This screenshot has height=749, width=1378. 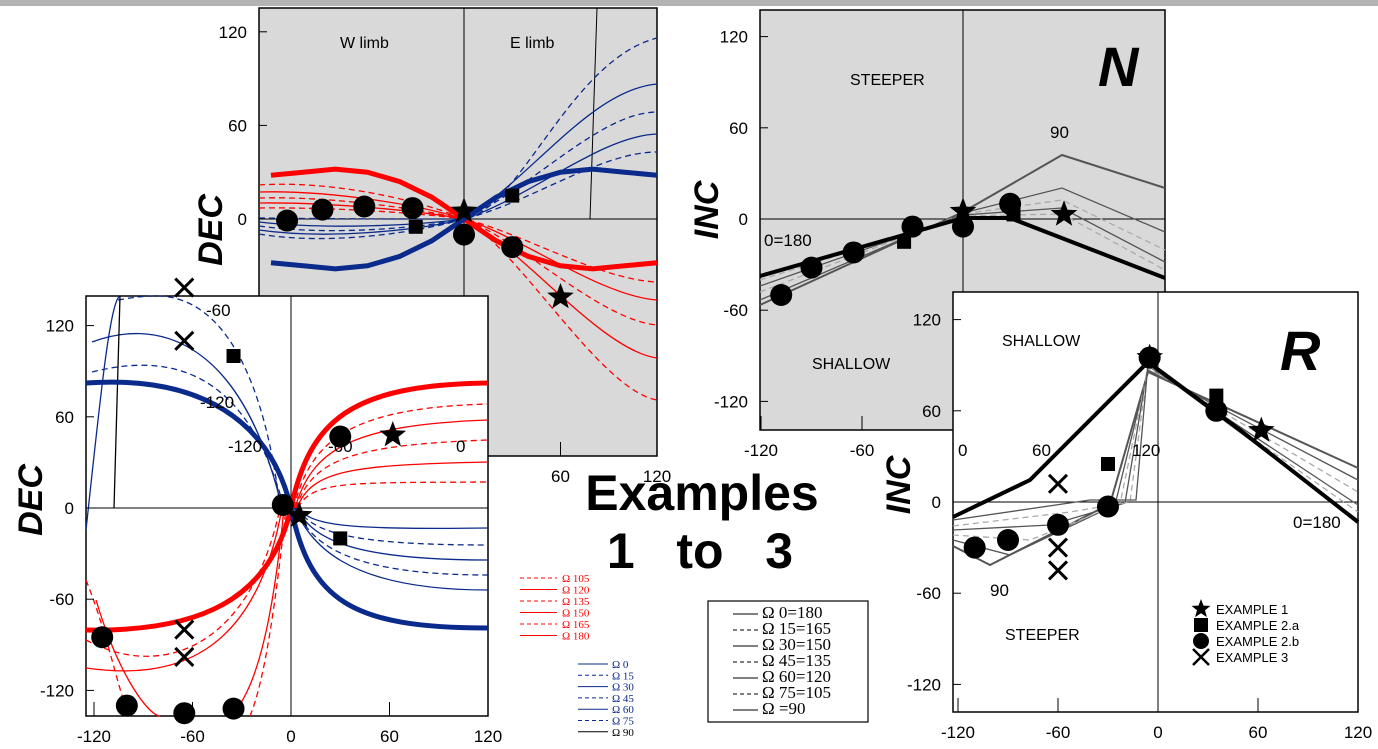 I want to click on title-line-2: 1 to 3, so click(x=700, y=551).